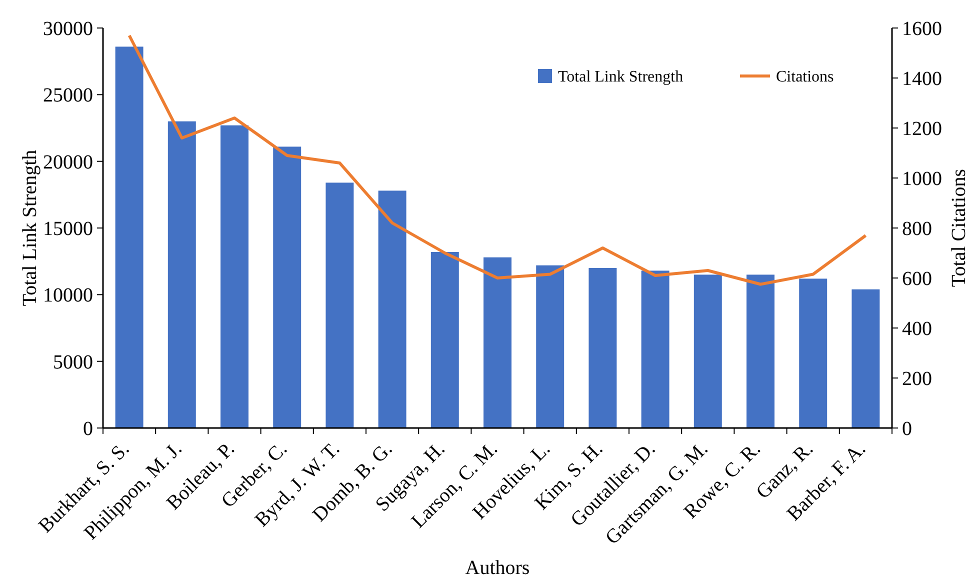 Image resolution: width=979 pixels, height=580 pixels. Describe the element at coordinates (917, 379) in the screenshot. I see `y2-tick-label: 200` at that location.